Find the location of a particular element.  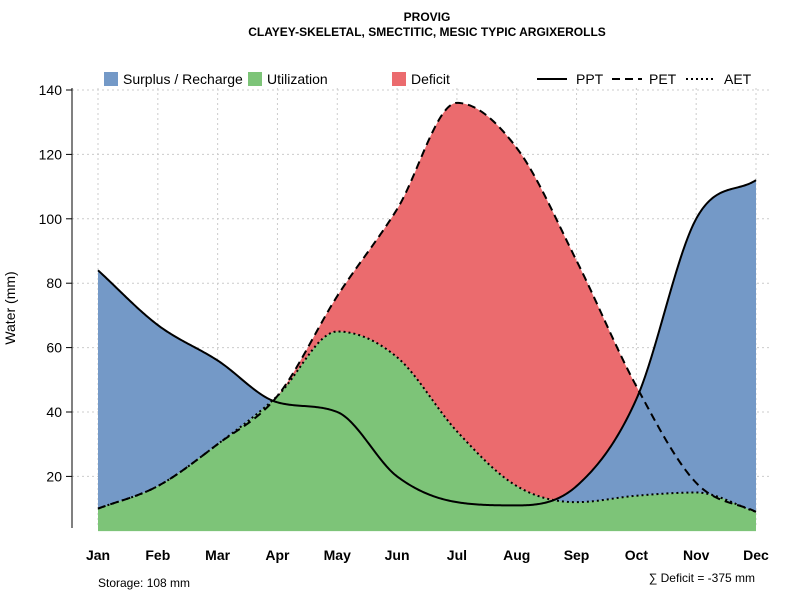

legend-label: AET is located at coordinates (738, 79).